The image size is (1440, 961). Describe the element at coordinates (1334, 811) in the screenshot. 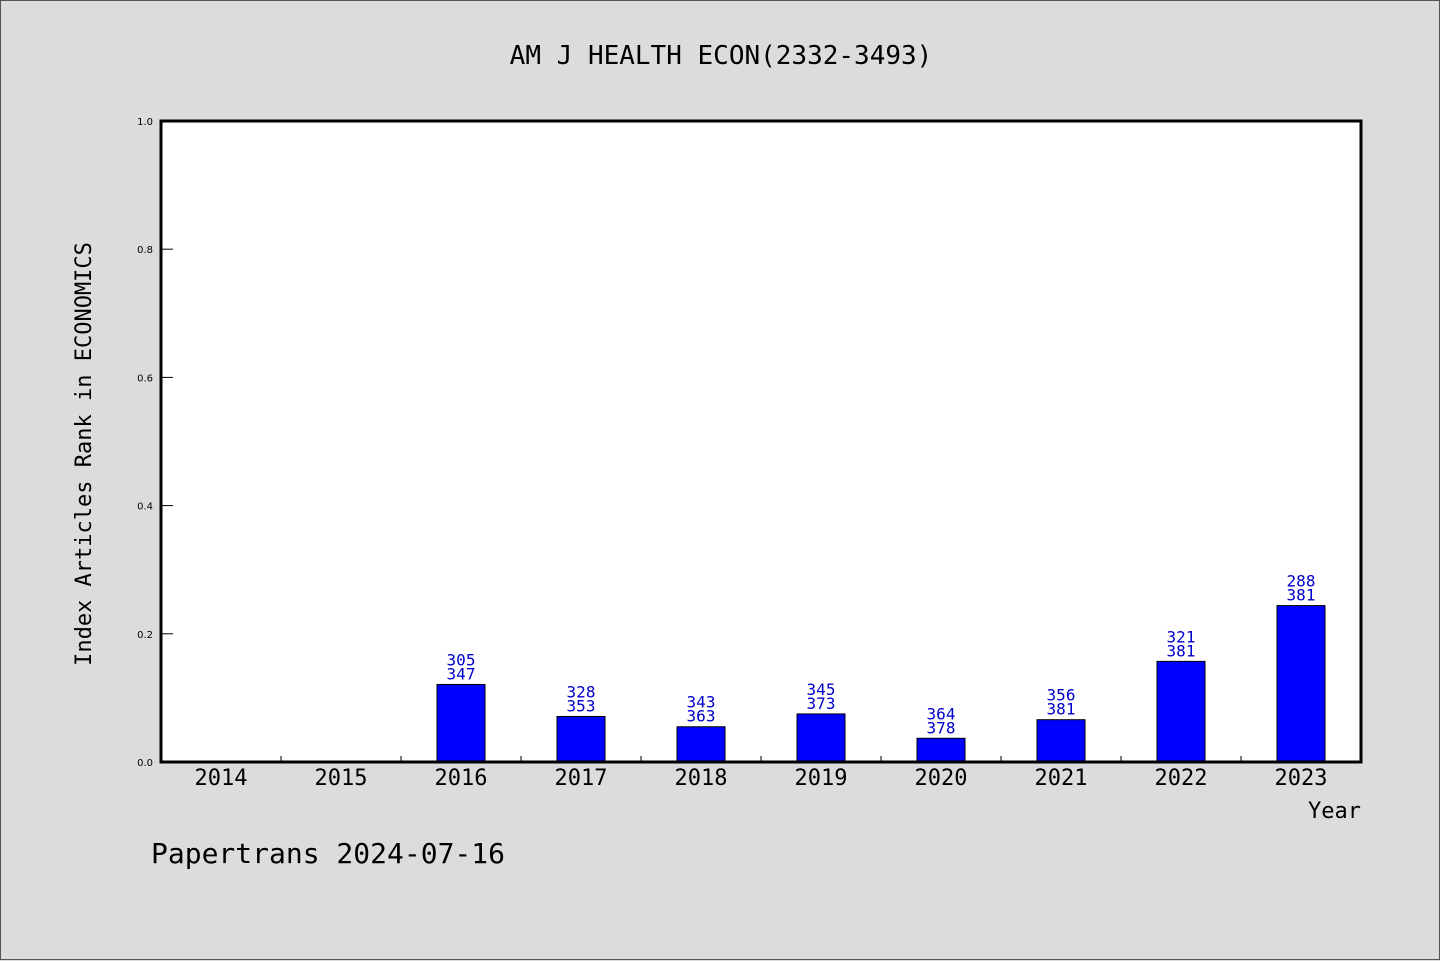

I see `x-axis-label: Year` at that location.